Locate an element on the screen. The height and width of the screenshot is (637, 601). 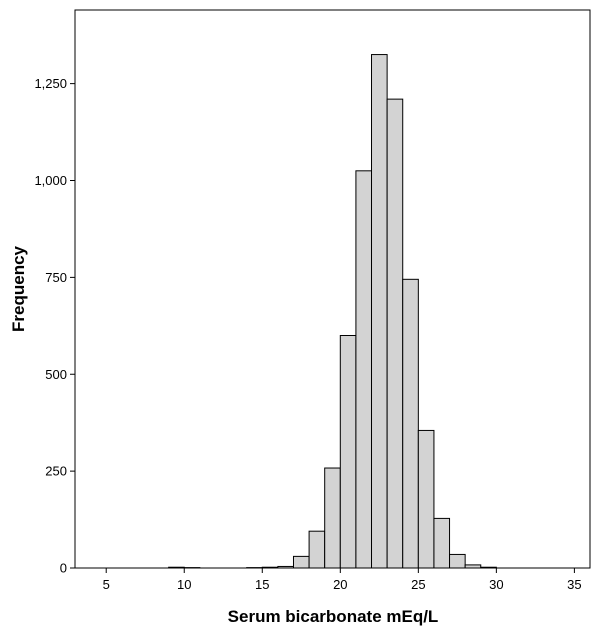
x-axis-ticks: 5 10 15 20 25 30 35 is located at coordinates (342, 580).